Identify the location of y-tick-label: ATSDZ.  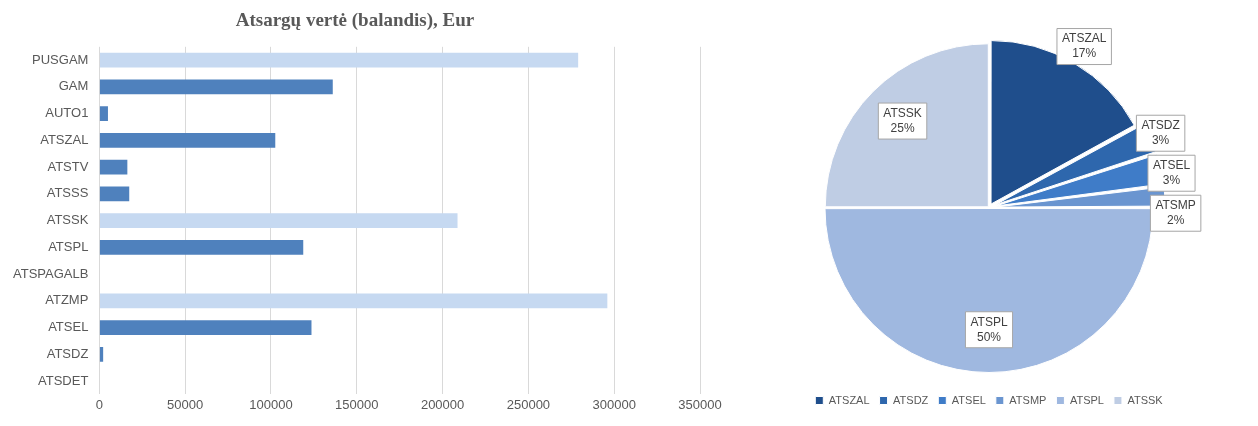
(67, 353).